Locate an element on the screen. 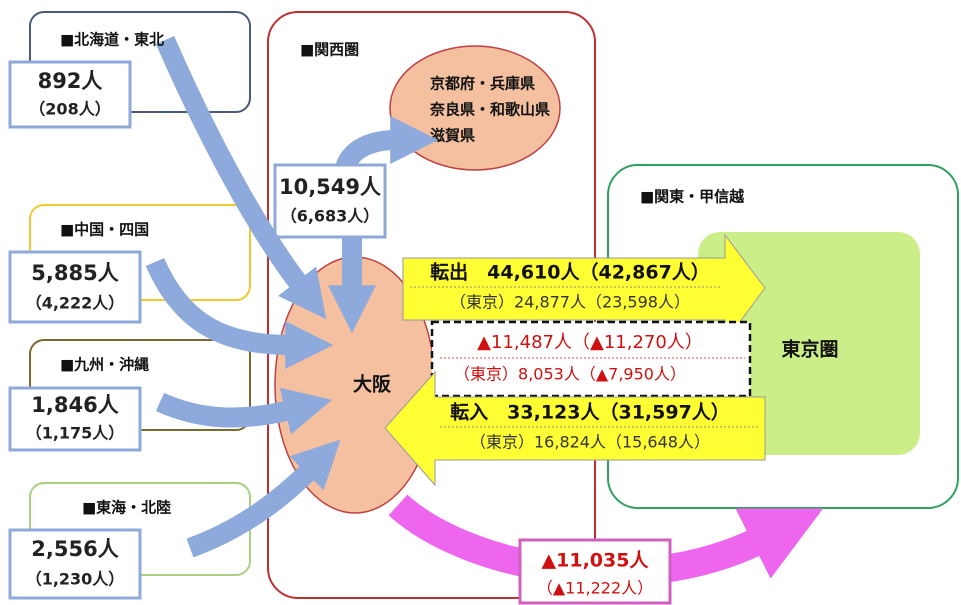 The width and height of the screenshot is (961, 605). region-sub: （4,222人） is located at coordinates (75, 303).